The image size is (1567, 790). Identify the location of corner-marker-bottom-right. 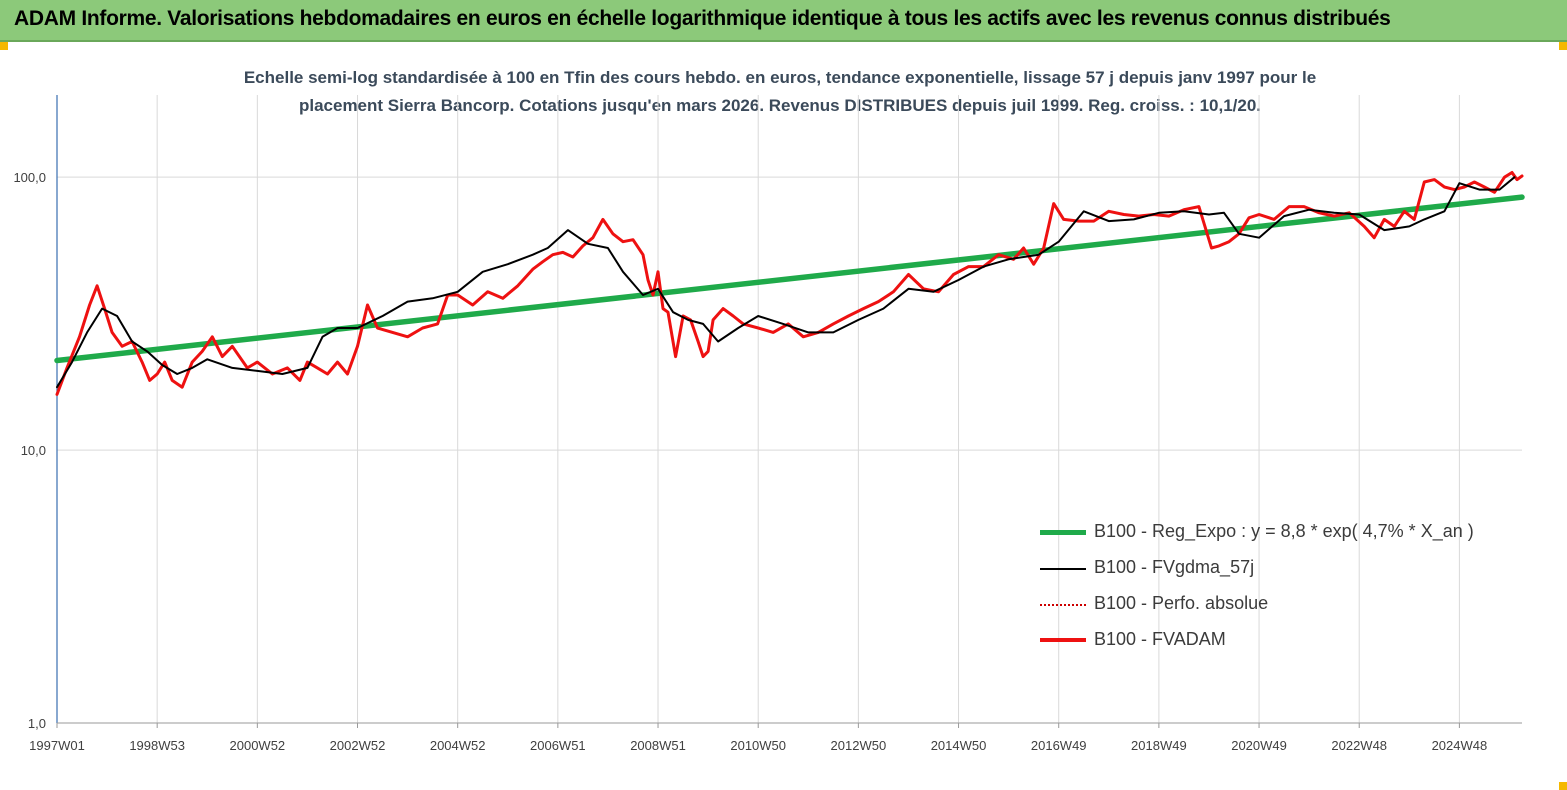
(1563, 786).